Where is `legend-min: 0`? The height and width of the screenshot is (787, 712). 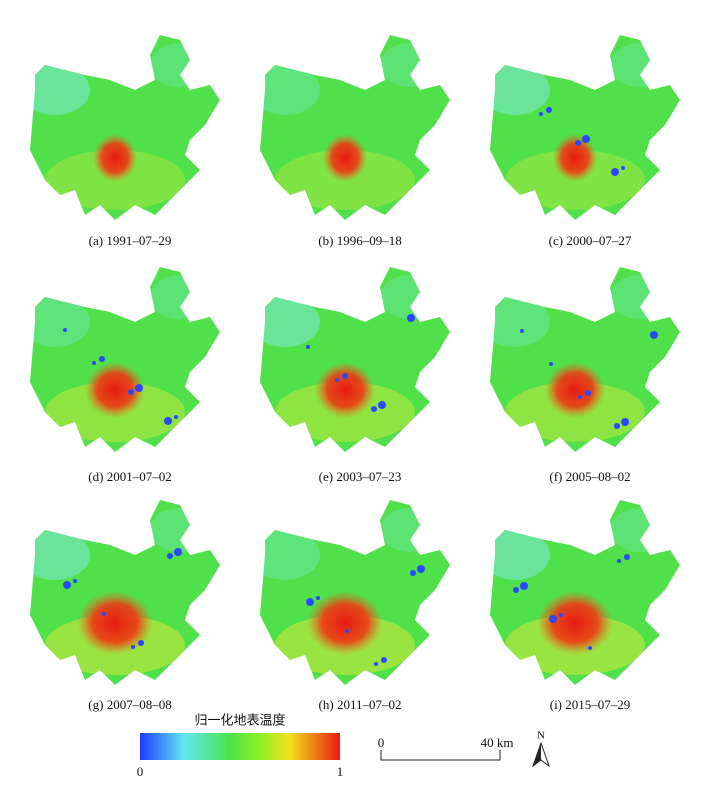 legend-min: 0 is located at coordinates (140, 771).